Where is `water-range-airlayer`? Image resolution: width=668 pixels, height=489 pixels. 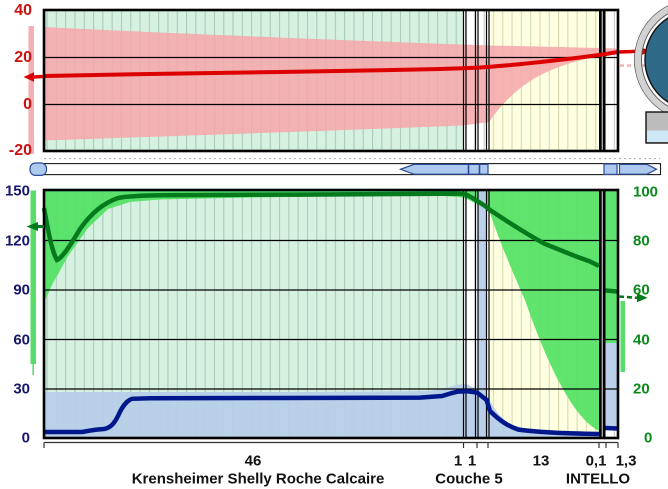
water-range-airlayer is located at coordinates (611, 385).